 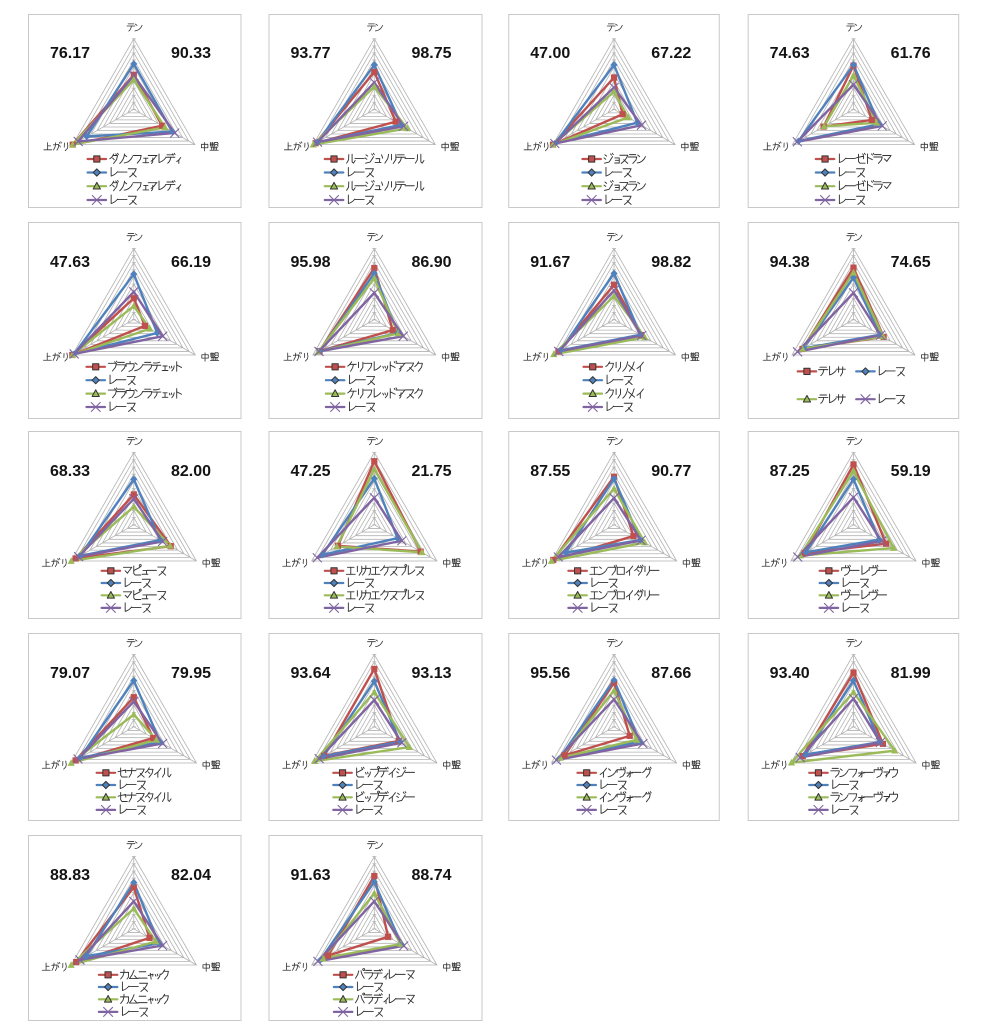 I want to click on svg-text: 61.76, so click(x=911, y=53).